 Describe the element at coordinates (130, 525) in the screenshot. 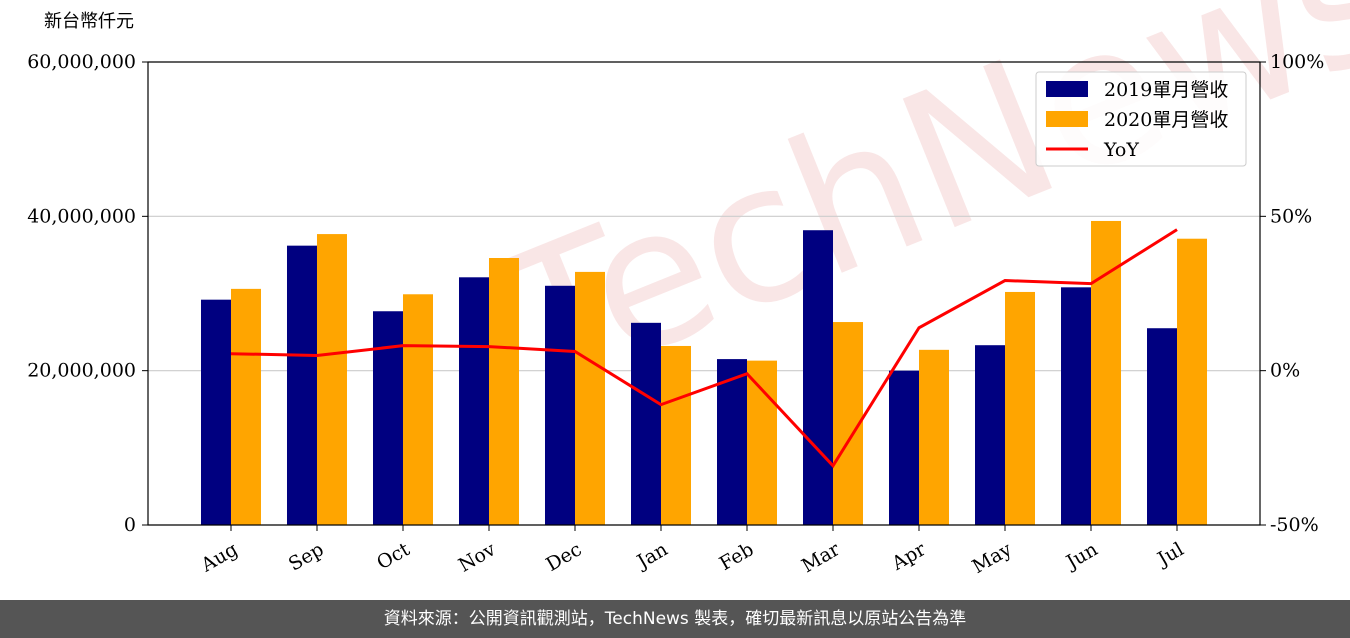

I see `y-tick-label: 0` at that location.